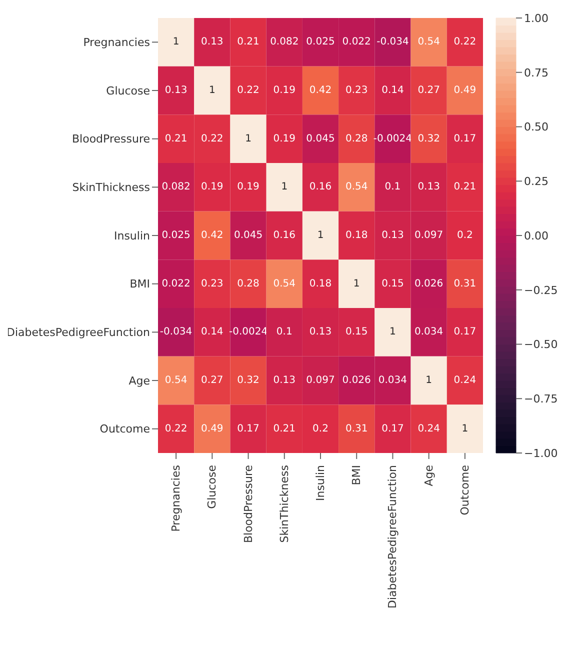  Describe the element at coordinates (212, 486) in the screenshot. I see `x-tick-label: Glucose` at that location.